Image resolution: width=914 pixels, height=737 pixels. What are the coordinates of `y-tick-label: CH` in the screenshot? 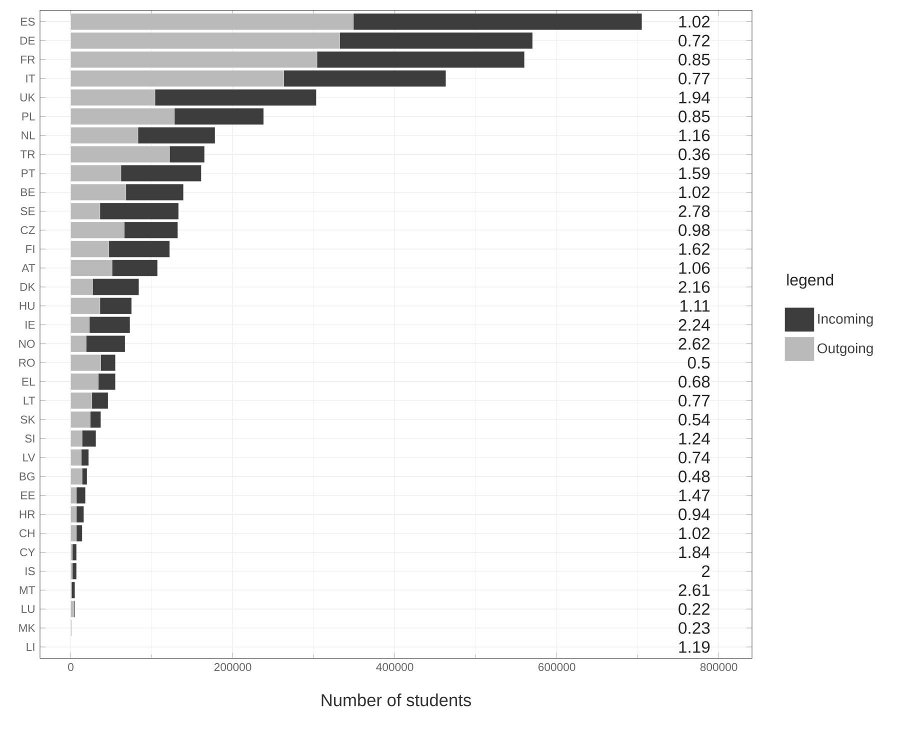 It's located at (27, 533).